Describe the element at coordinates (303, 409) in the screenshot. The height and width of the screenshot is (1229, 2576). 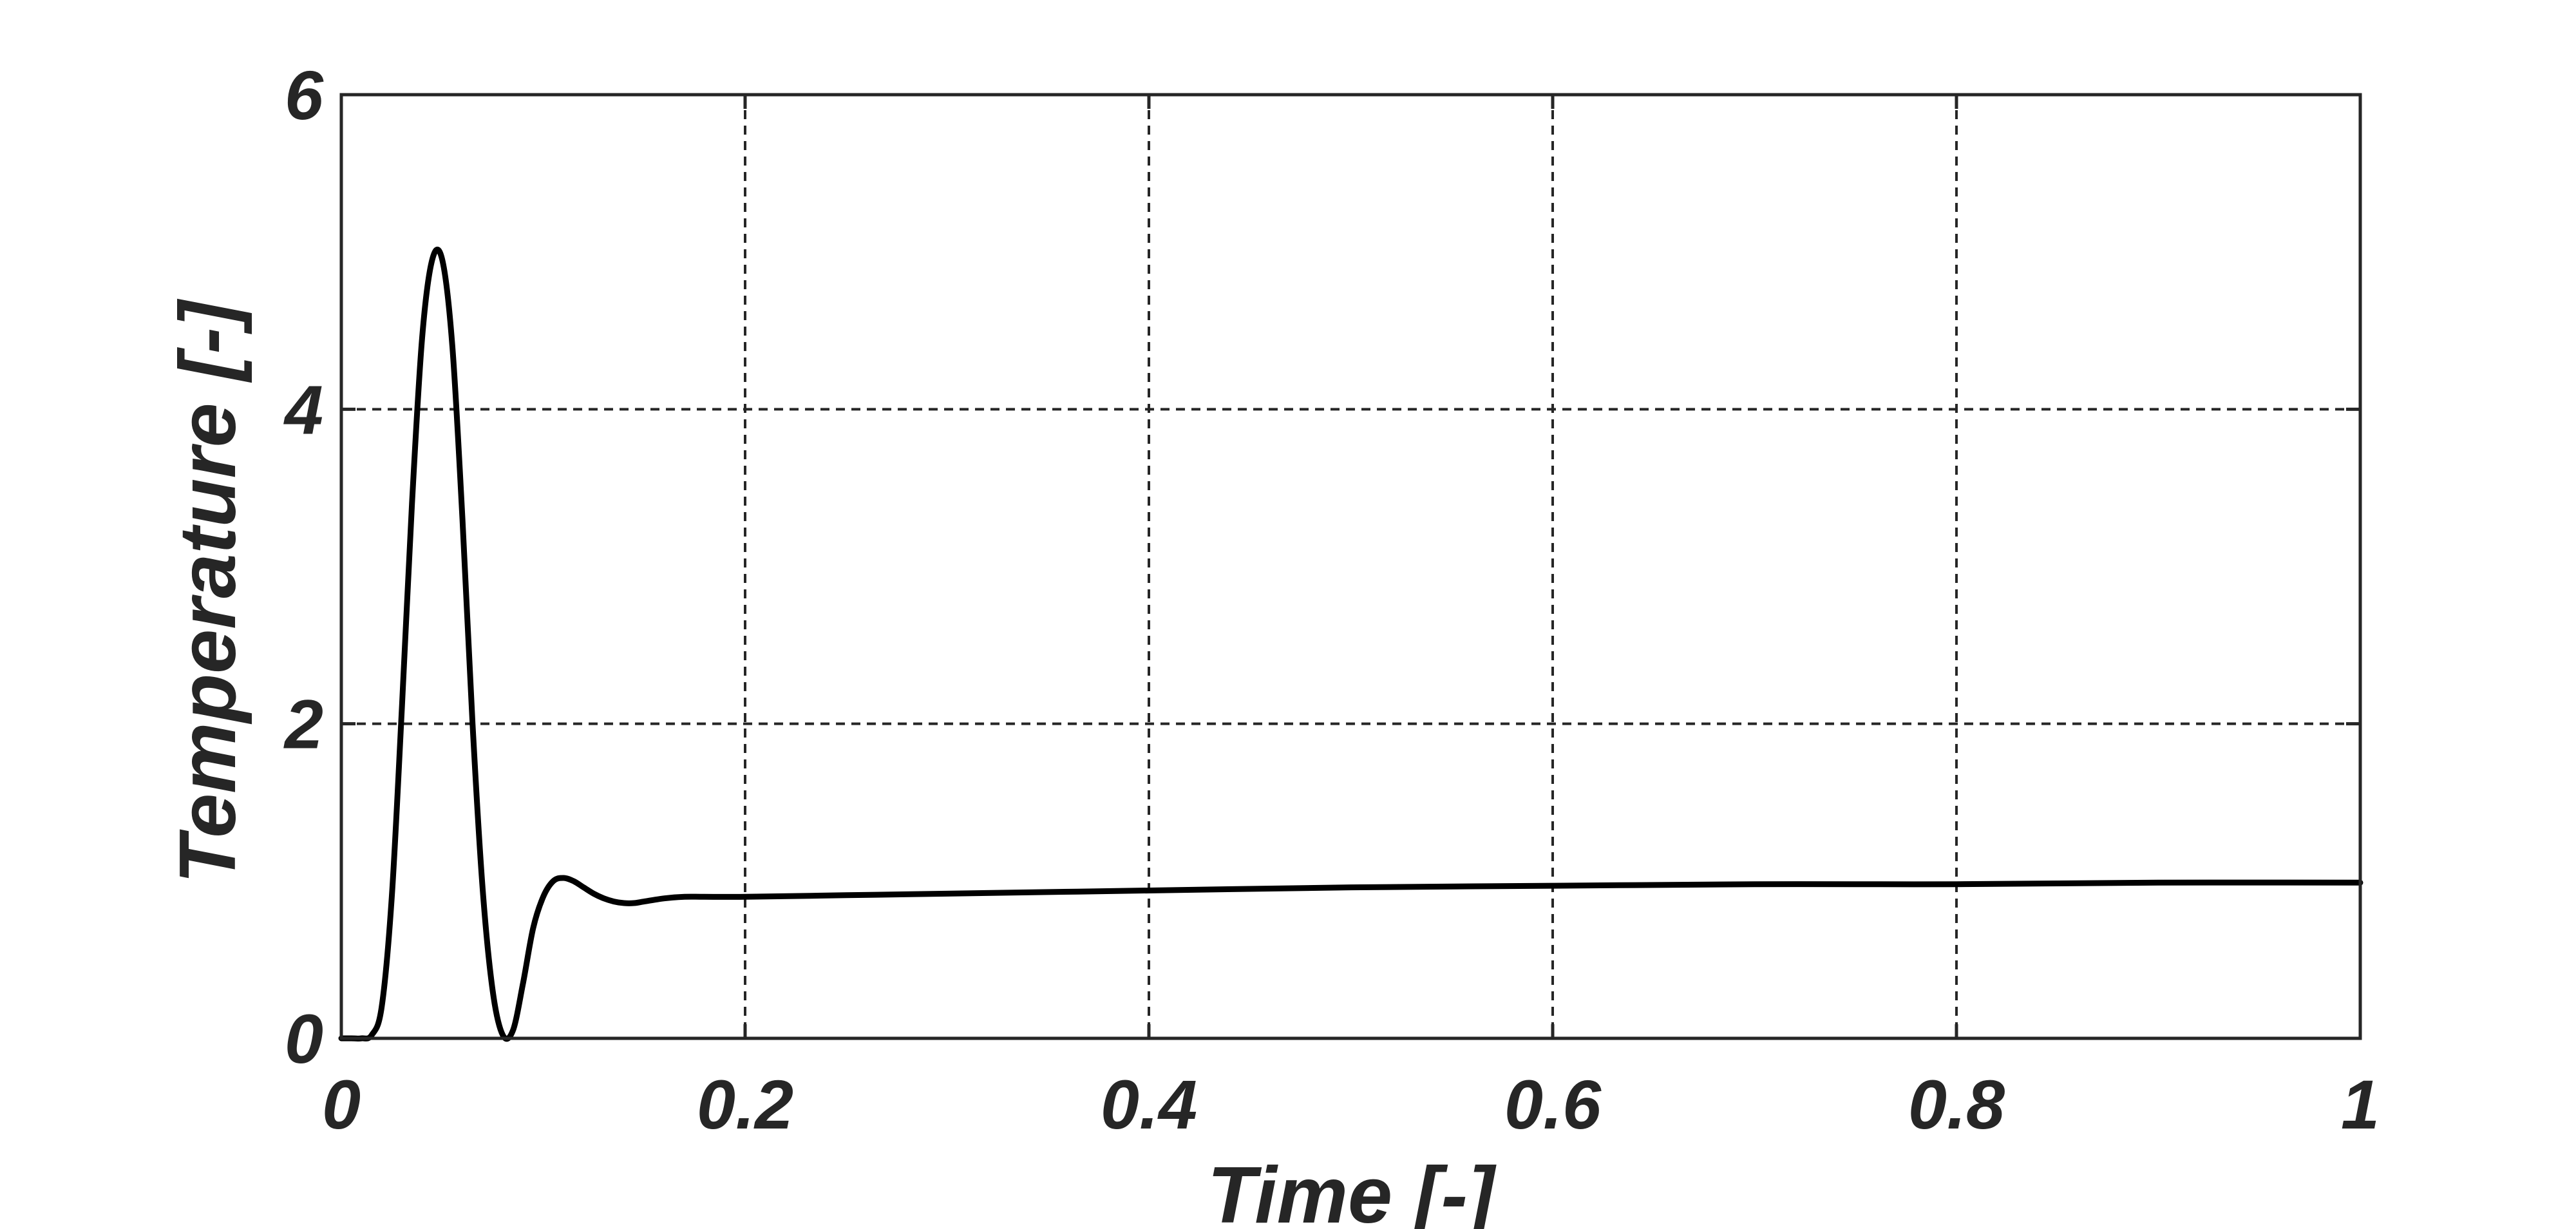
I see `y-tick-label: 4` at that location.